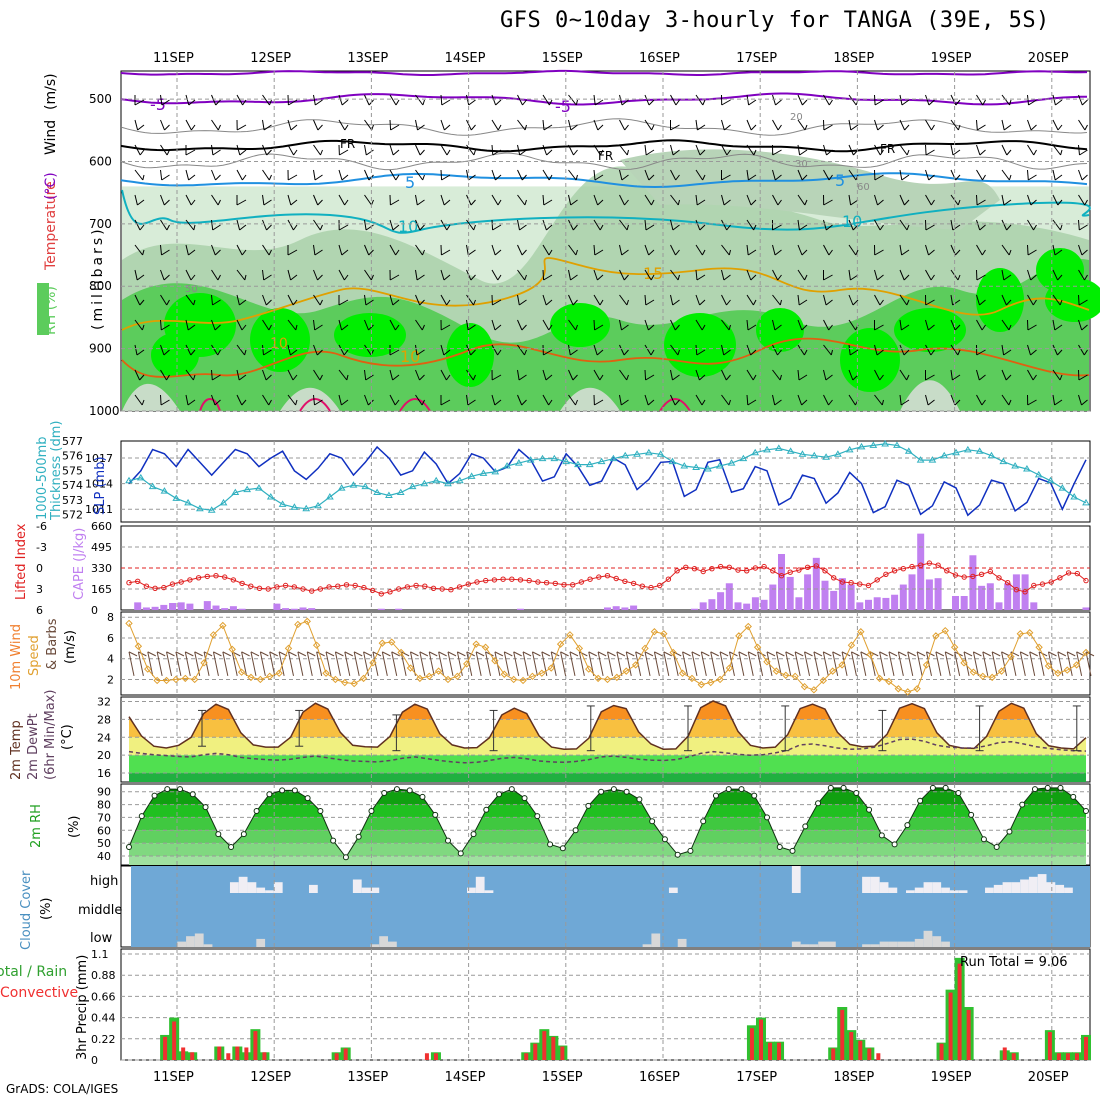 The image size is (1100, 1100). What do you see at coordinates (103, 1018) in the screenshot?
I see `precip-tick: 0.44` at bounding box center [103, 1018].